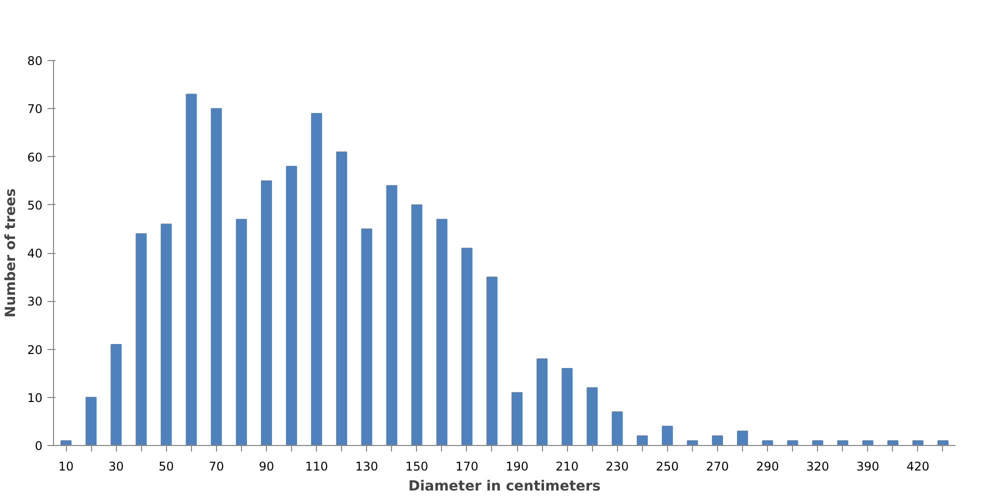  I want to click on x-tick-label: 10, so click(66, 467).